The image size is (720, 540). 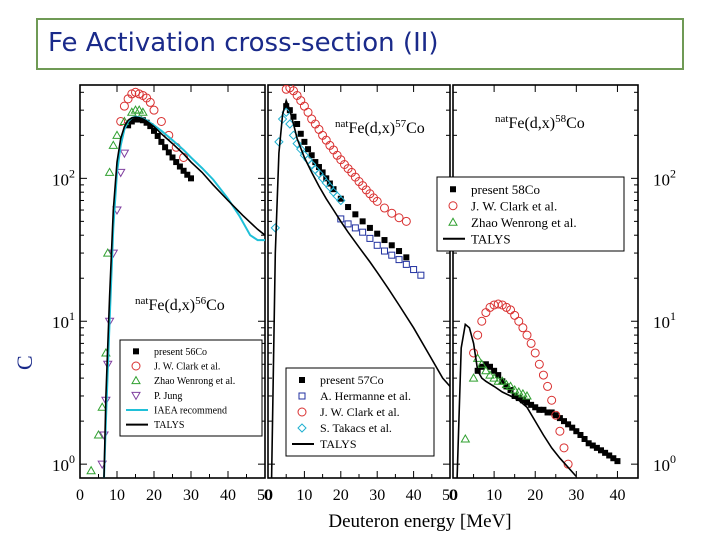 I want to click on y-tick-label-left-2: 10², so click(x=63, y=177).